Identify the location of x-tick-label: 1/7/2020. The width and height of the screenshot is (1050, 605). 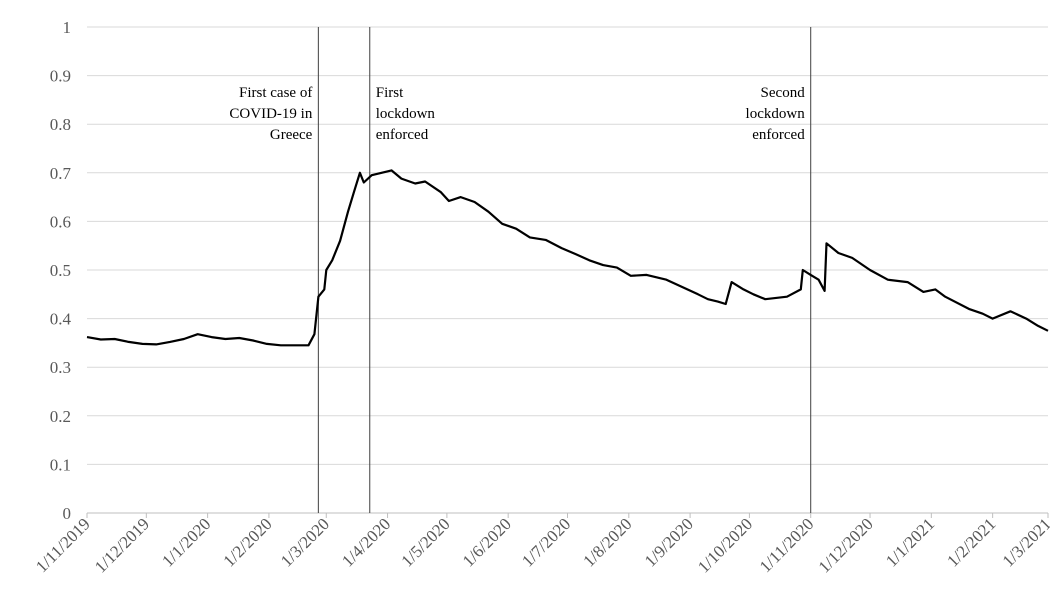
(546, 542).